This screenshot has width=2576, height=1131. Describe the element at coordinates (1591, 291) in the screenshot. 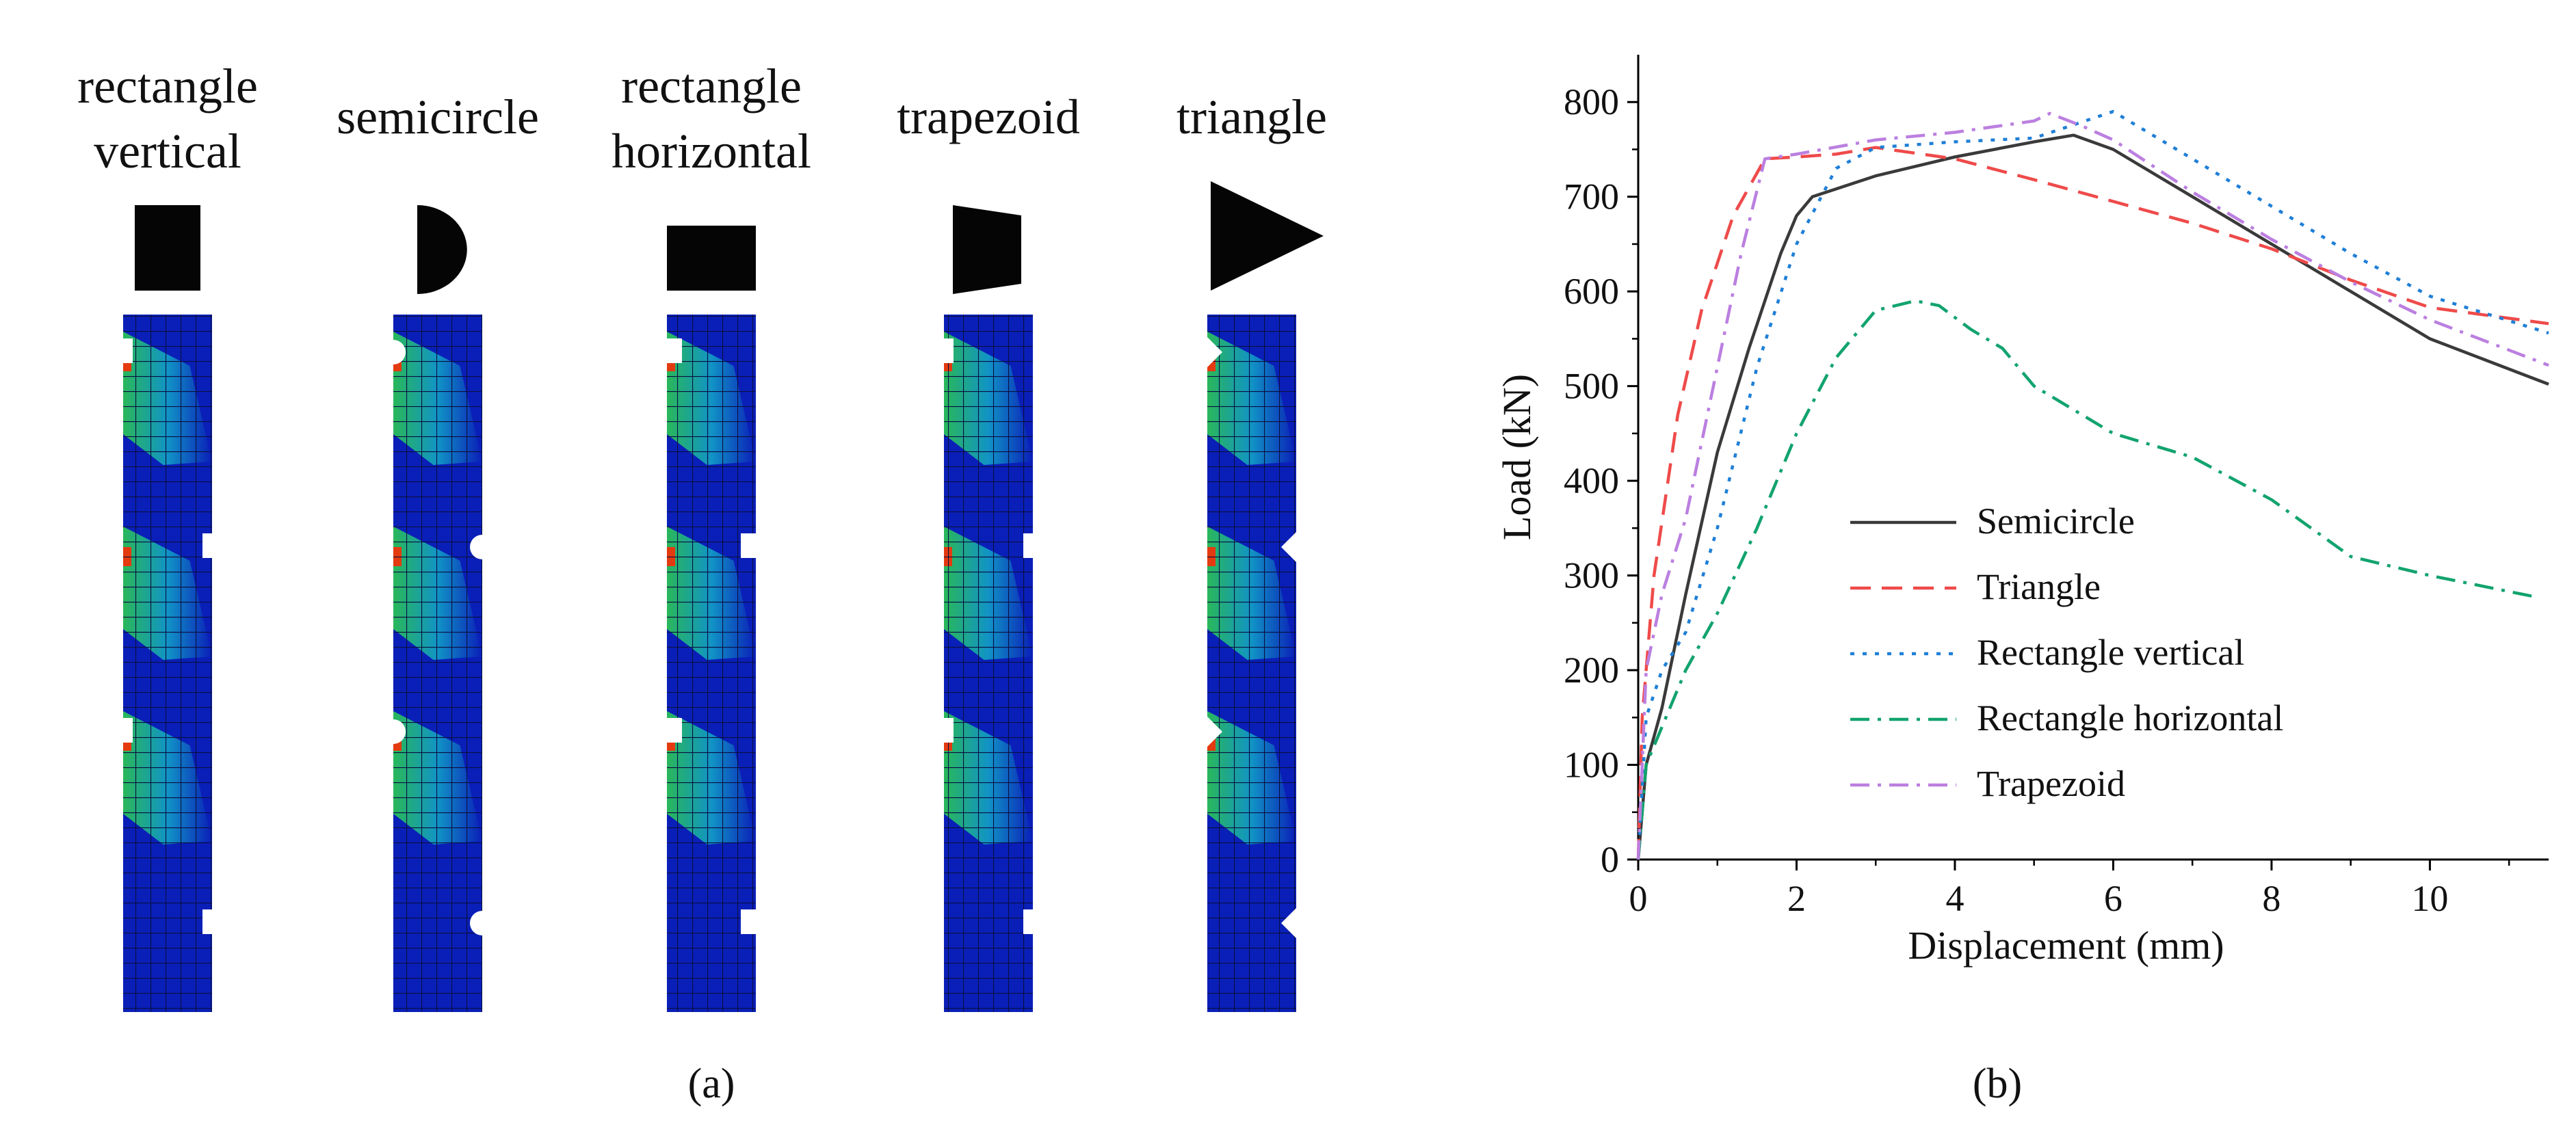

I see `y-tick-label: 600` at that location.